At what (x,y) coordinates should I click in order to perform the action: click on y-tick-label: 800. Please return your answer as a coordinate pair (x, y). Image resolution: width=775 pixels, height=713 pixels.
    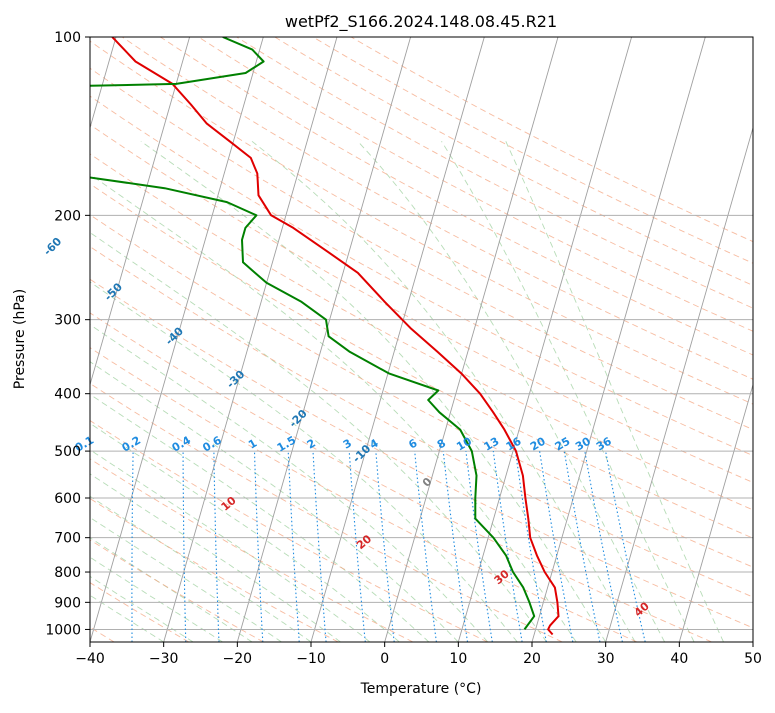
    Looking at the image, I should click on (67, 573).